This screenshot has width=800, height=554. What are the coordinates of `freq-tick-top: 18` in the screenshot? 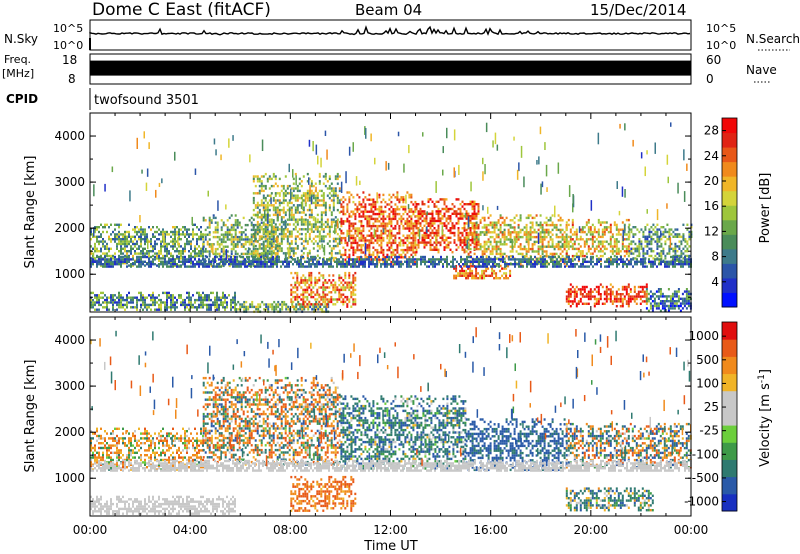 It's located at (69, 60).